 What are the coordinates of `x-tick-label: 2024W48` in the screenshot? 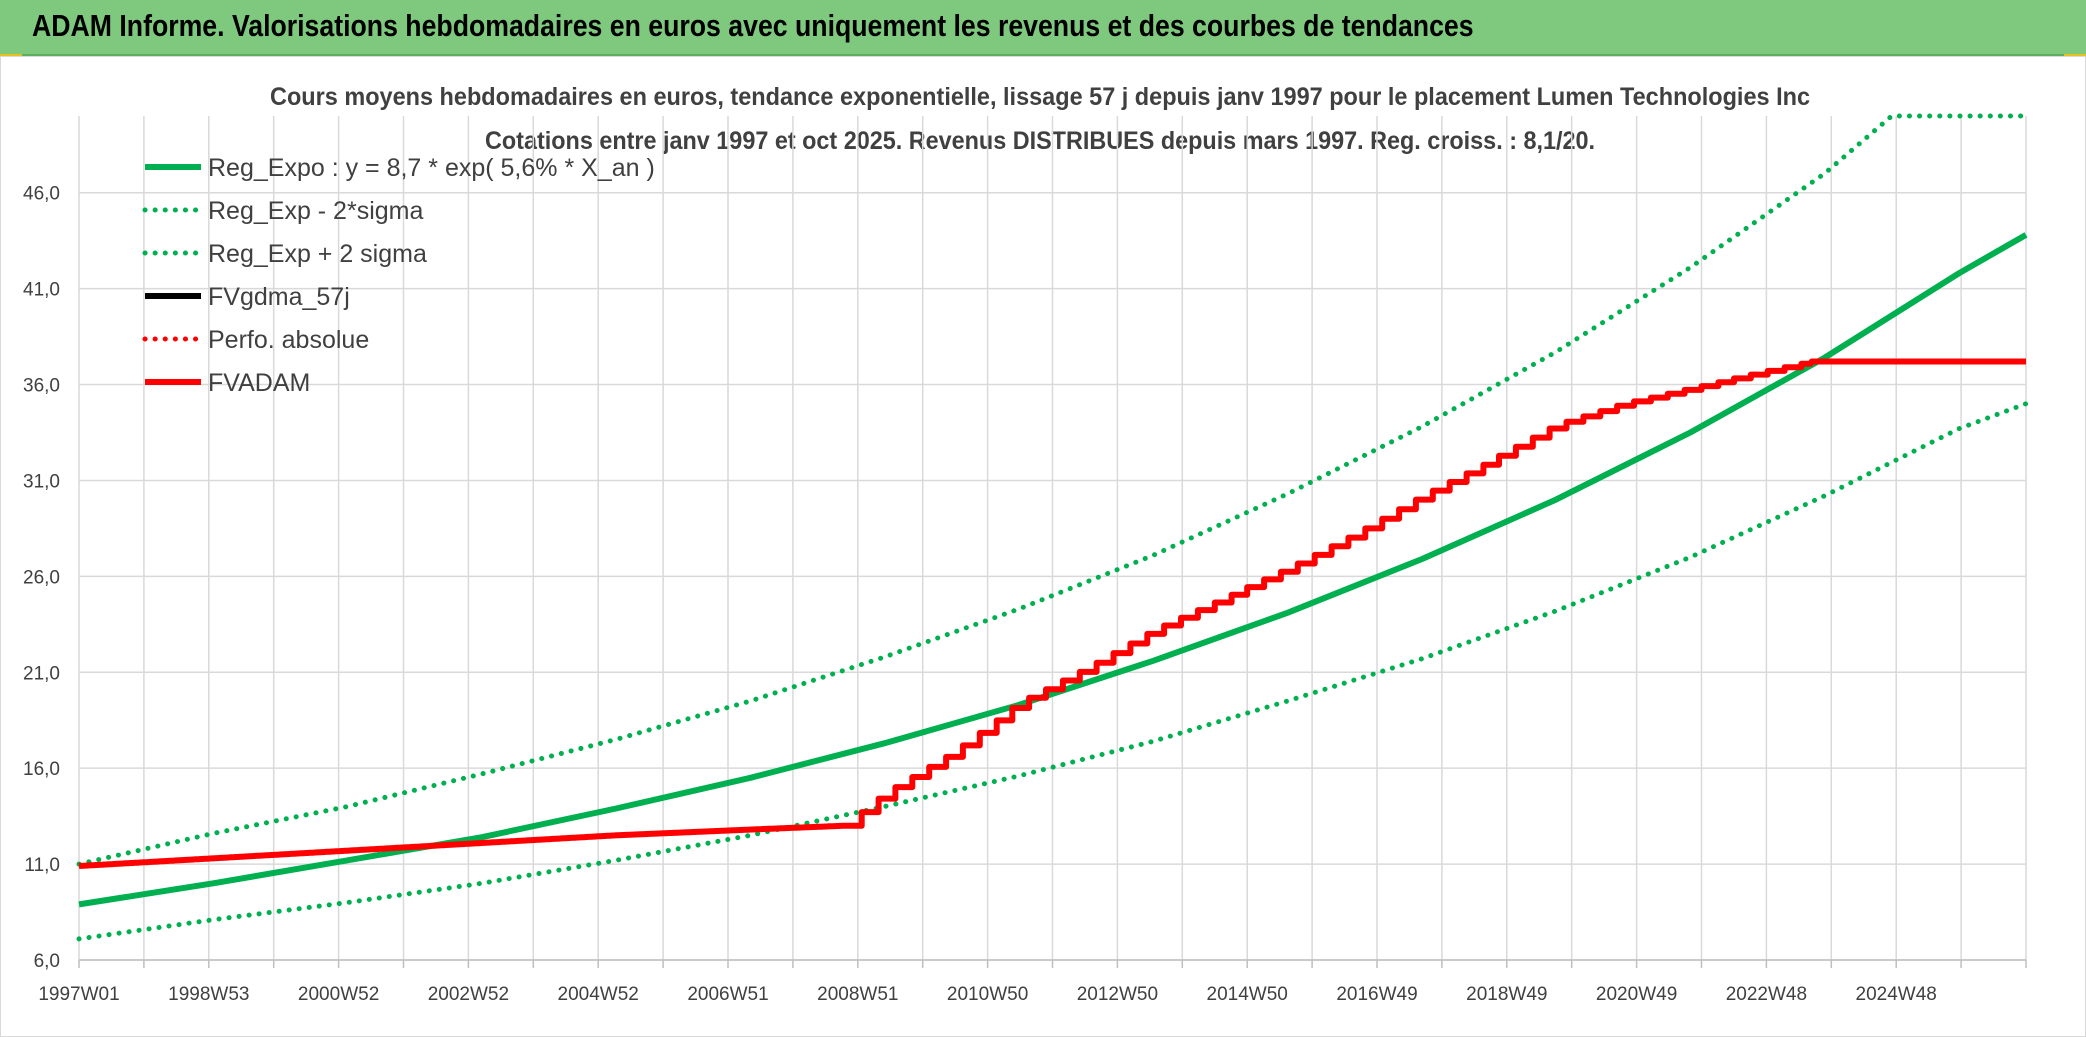 It's located at (1896, 994).